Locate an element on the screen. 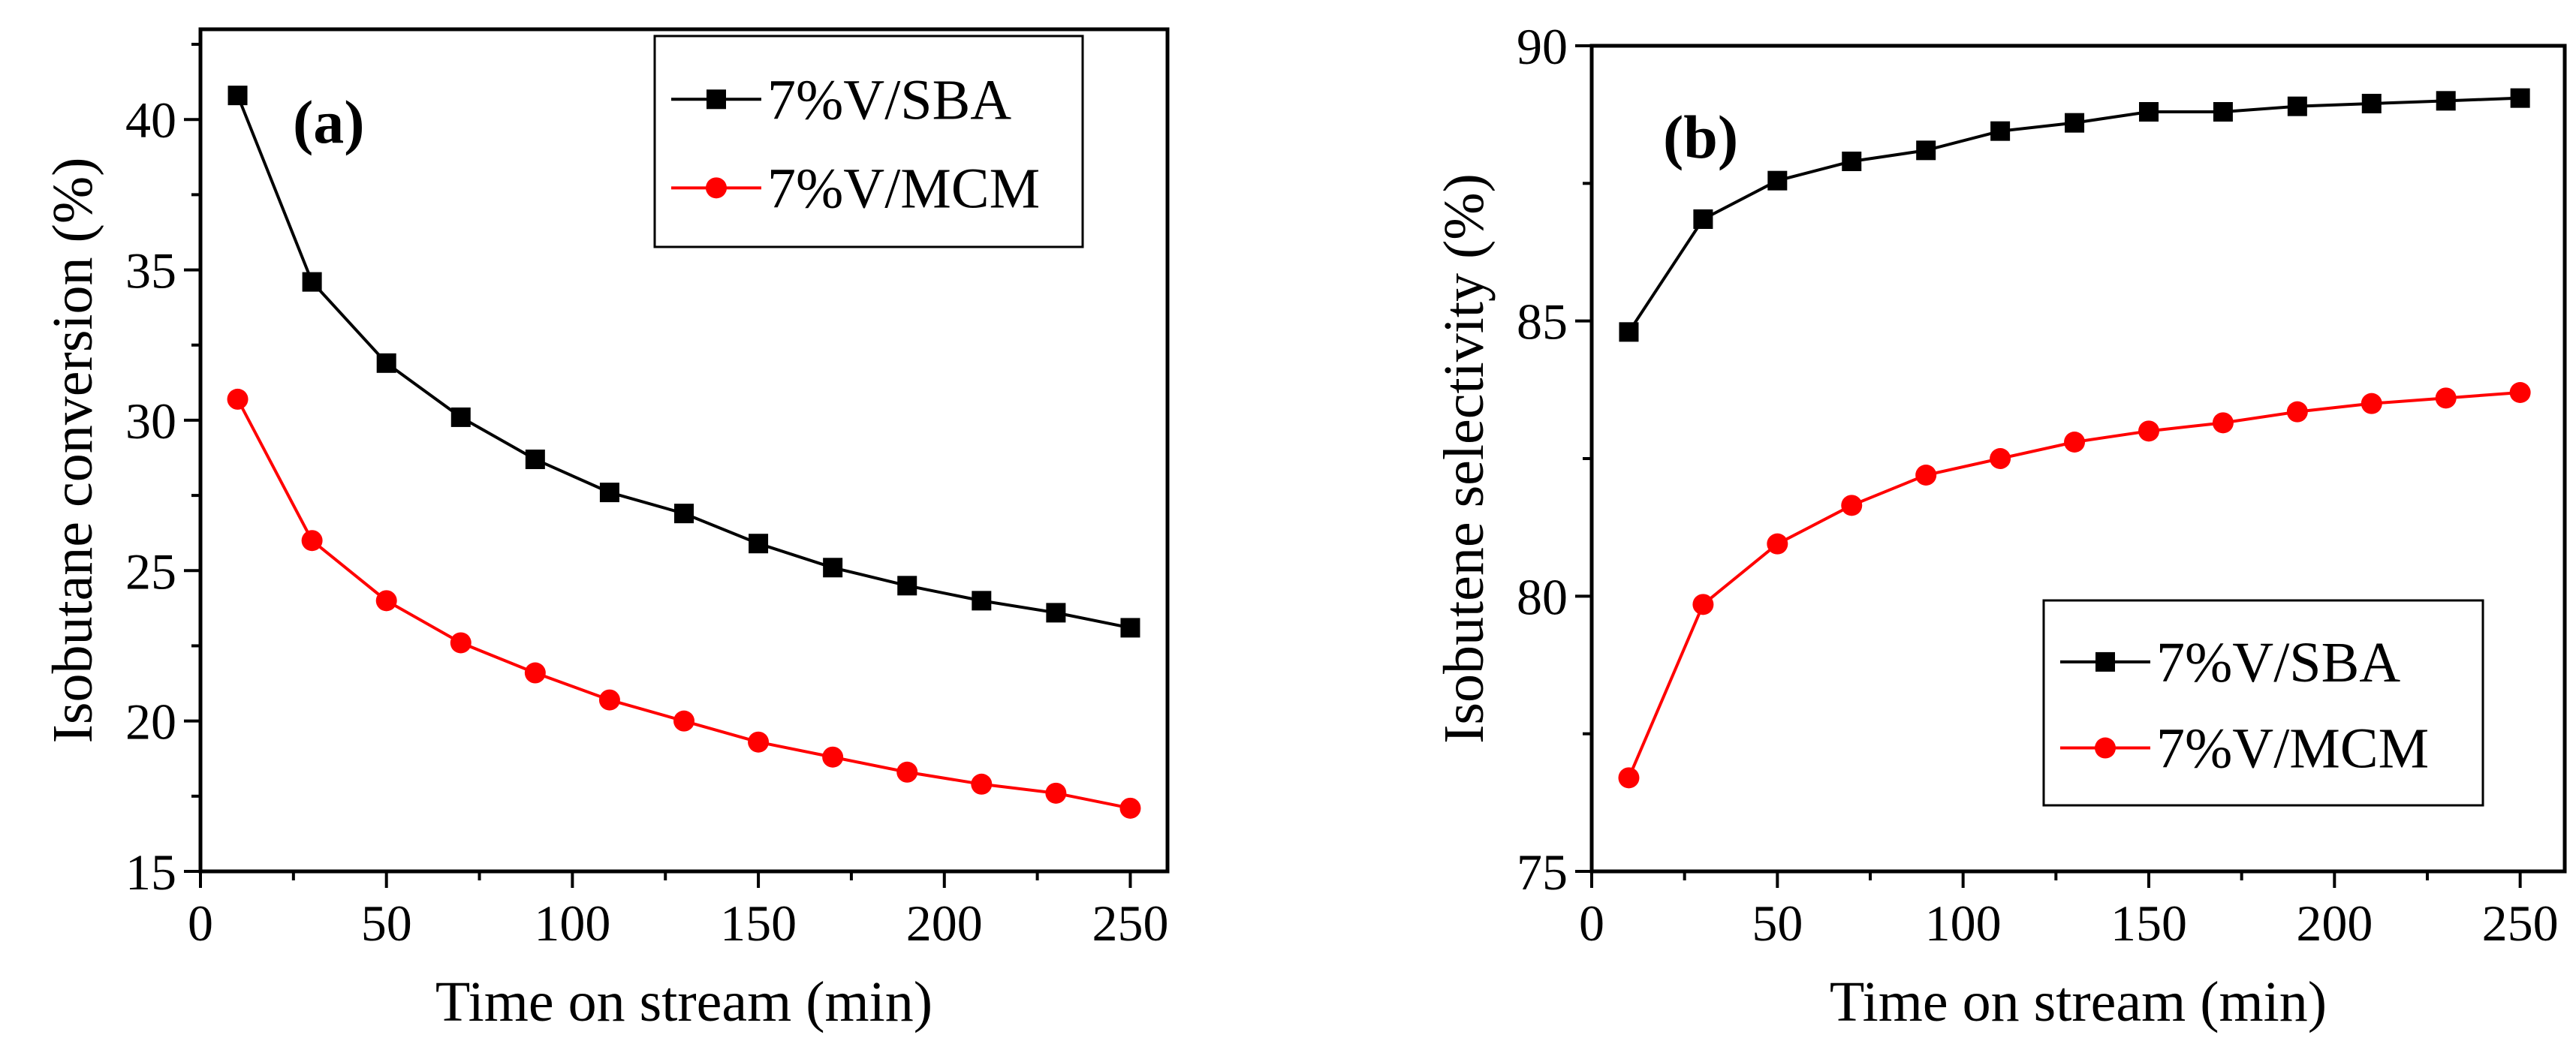 Image resolution: width=2576 pixels, height=1044 pixels. y-tick-label: 15 is located at coordinates (150, 873).